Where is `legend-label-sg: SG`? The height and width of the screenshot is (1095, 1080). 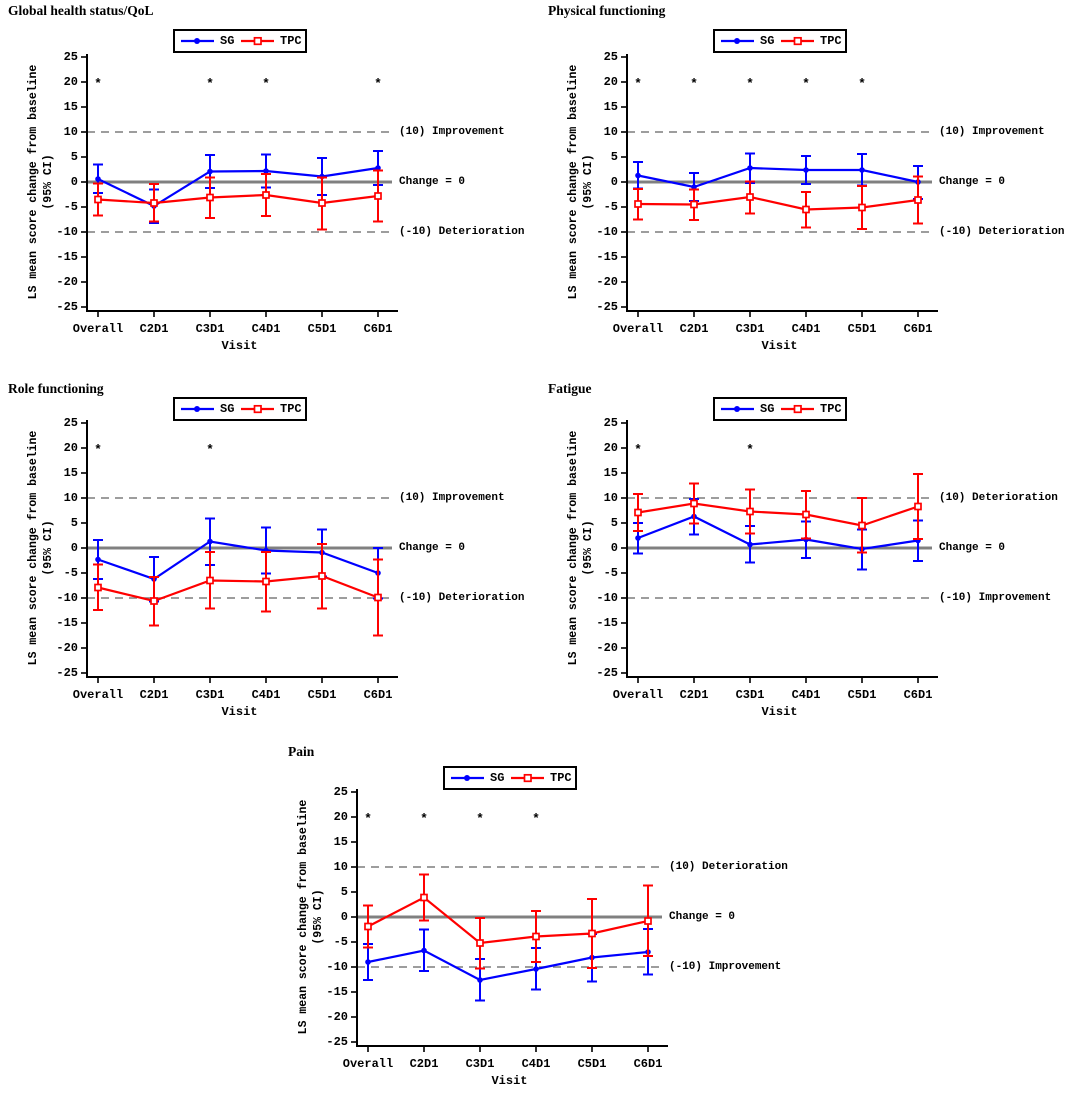 legend-label-sg: SG is located at coordinates (227, 409).